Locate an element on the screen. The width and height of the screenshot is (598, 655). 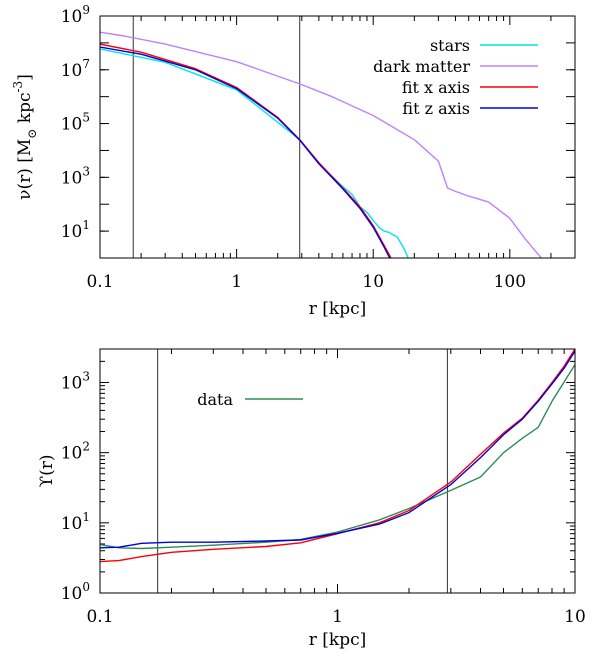
legend-label: fit z axis is located at coordinates (436, 108).